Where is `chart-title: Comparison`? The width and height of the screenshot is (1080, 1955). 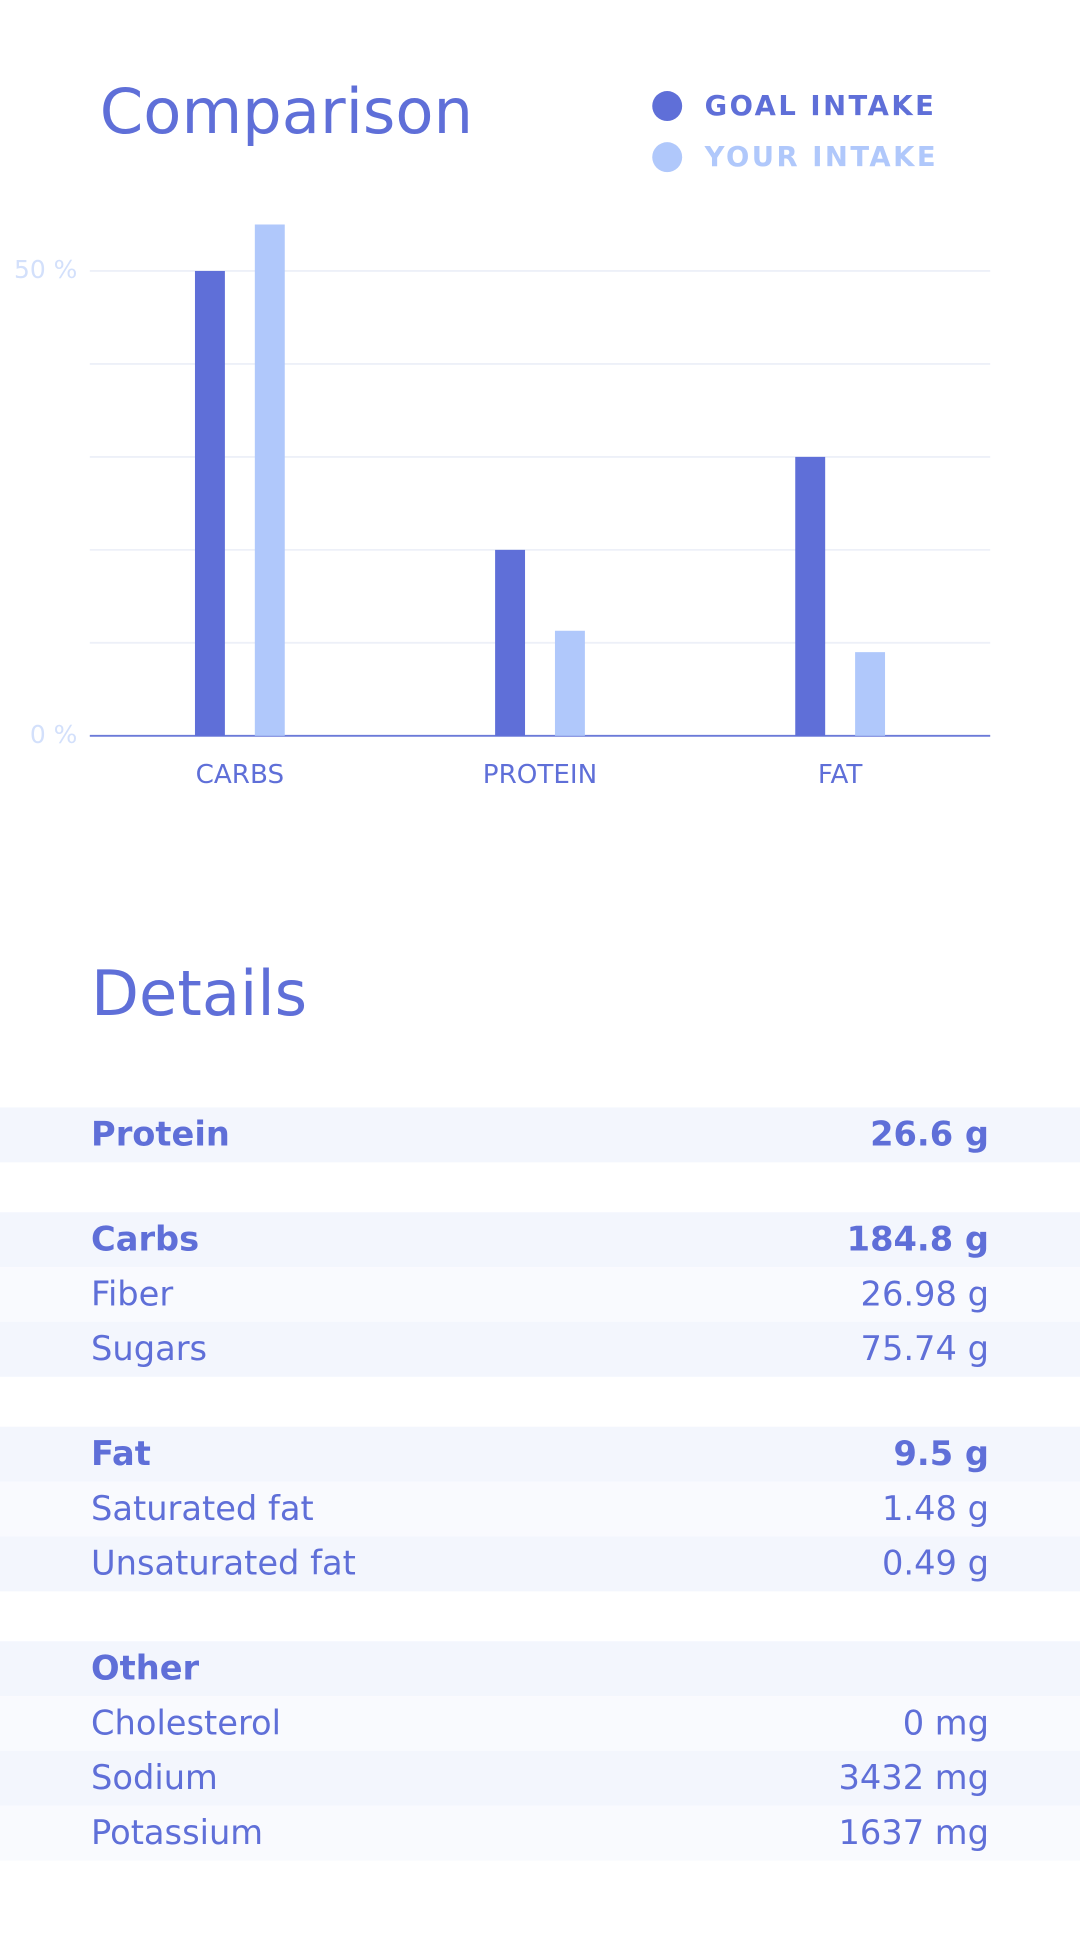 chart-title: Comparison is located at coordinates (286, 111).